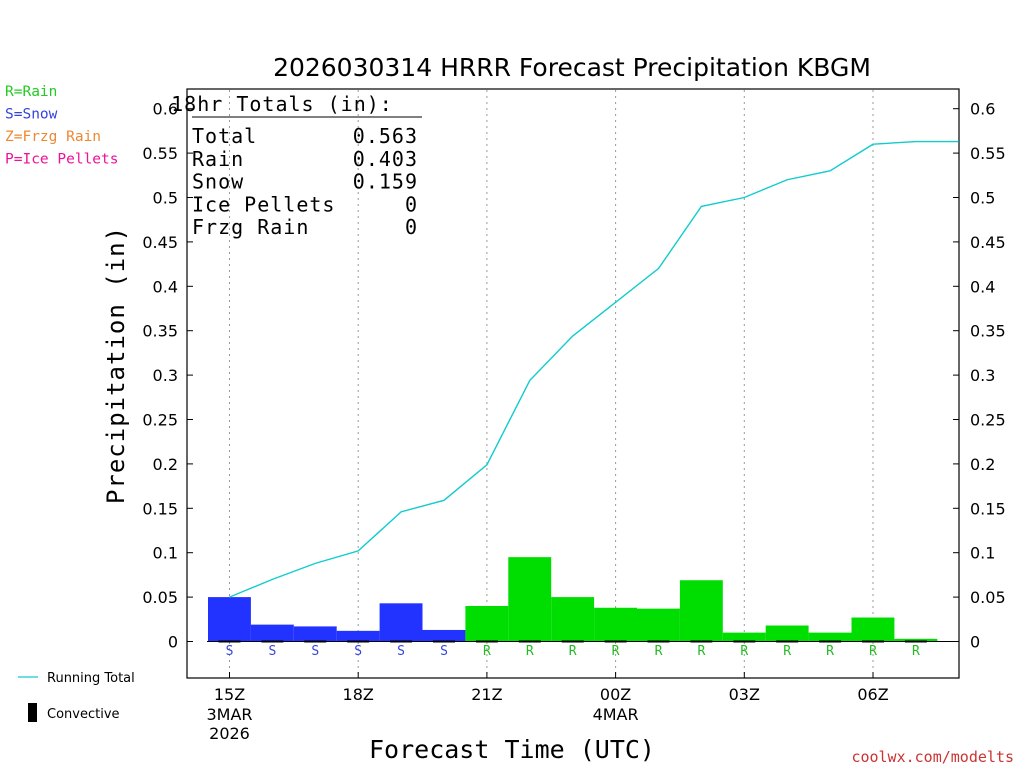 The height and width of the screenshot is (768, 1024). Describe the element at coordinates (385, 136) in the screenshot. I see `totals-row-value: 0.563` at that location.